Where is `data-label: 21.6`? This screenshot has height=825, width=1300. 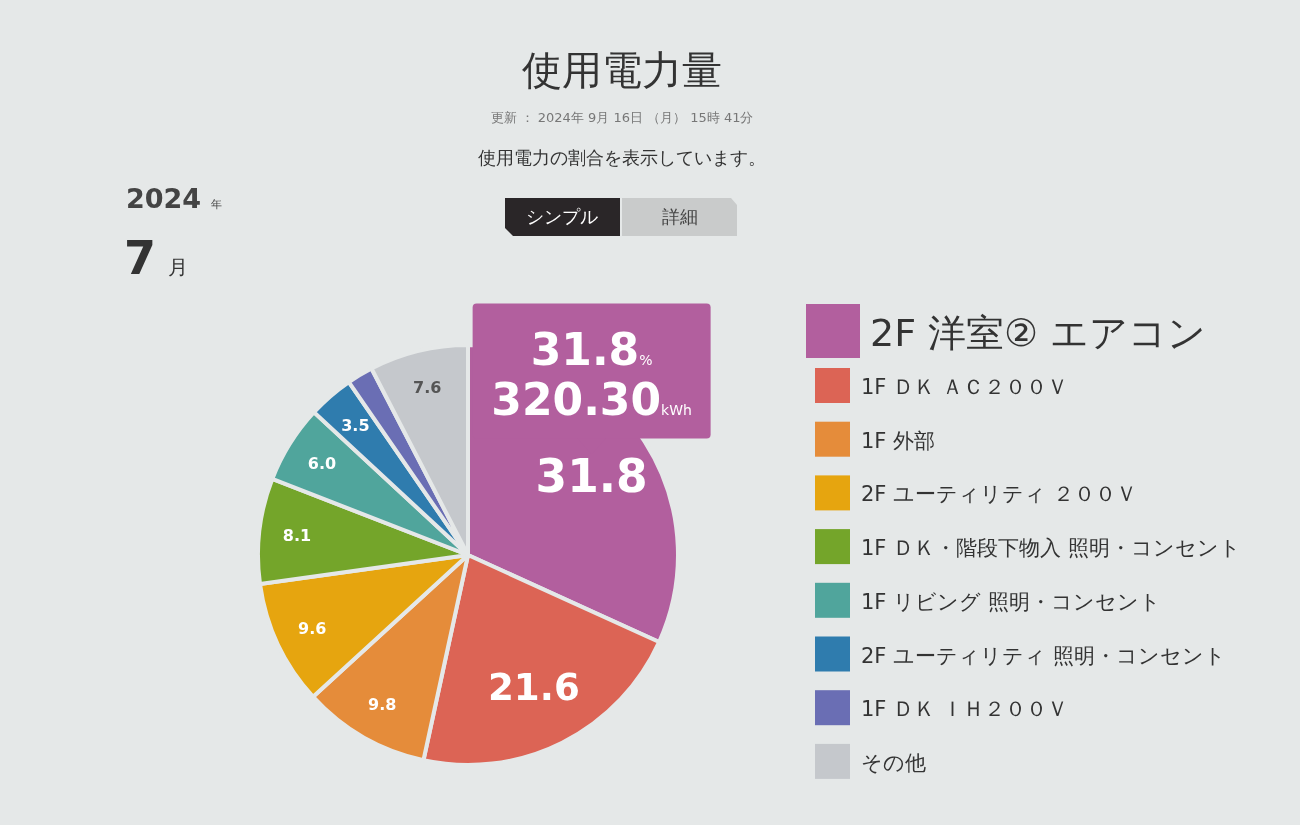
data-label: 21.6 is located at coordinates (533, 686).